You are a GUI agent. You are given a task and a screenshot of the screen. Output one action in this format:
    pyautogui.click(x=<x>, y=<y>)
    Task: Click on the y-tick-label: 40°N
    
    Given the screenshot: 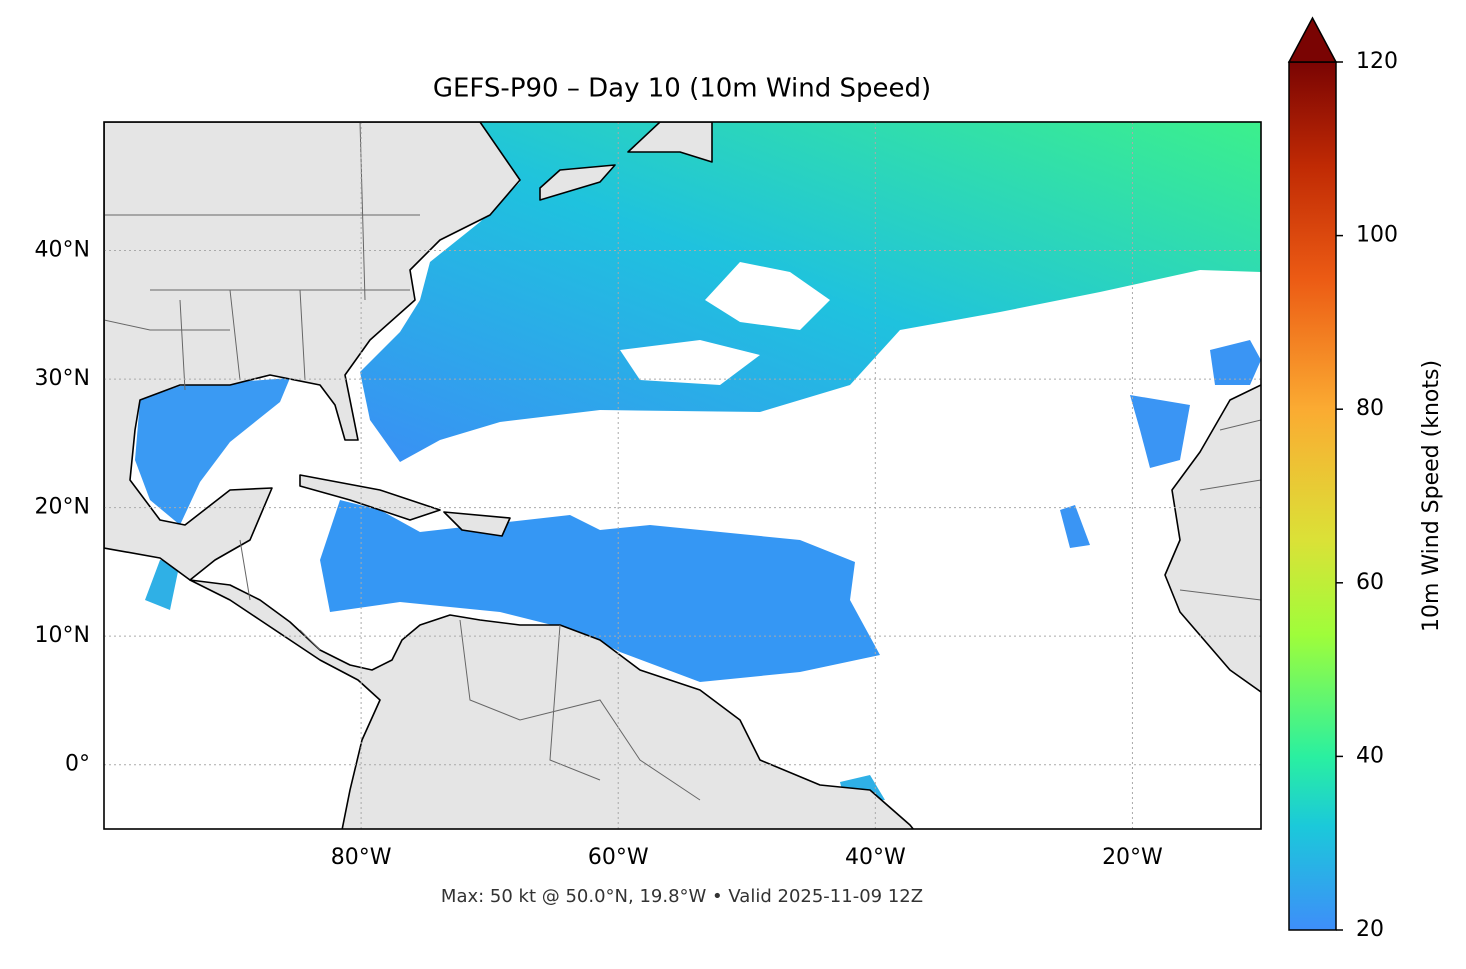 What is the action you would take?
    pyautogui.click(x=62, y=250)
    